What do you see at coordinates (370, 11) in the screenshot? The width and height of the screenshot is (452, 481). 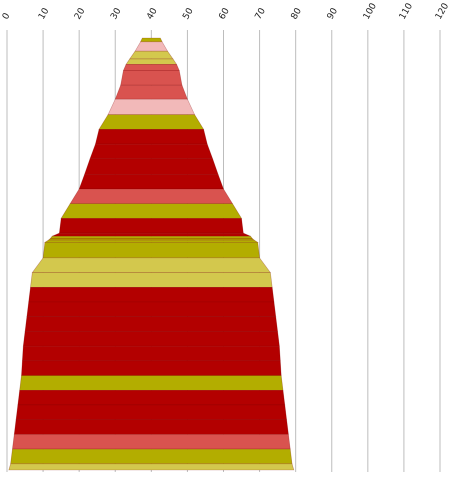 I see `x-tick-label-100: 100` at bounding box center [370, 11].